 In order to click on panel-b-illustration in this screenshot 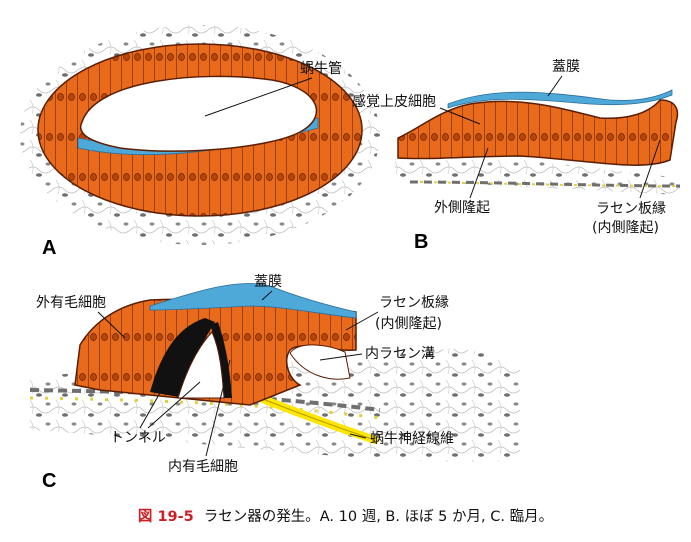, I will do `click(538, 142)`.